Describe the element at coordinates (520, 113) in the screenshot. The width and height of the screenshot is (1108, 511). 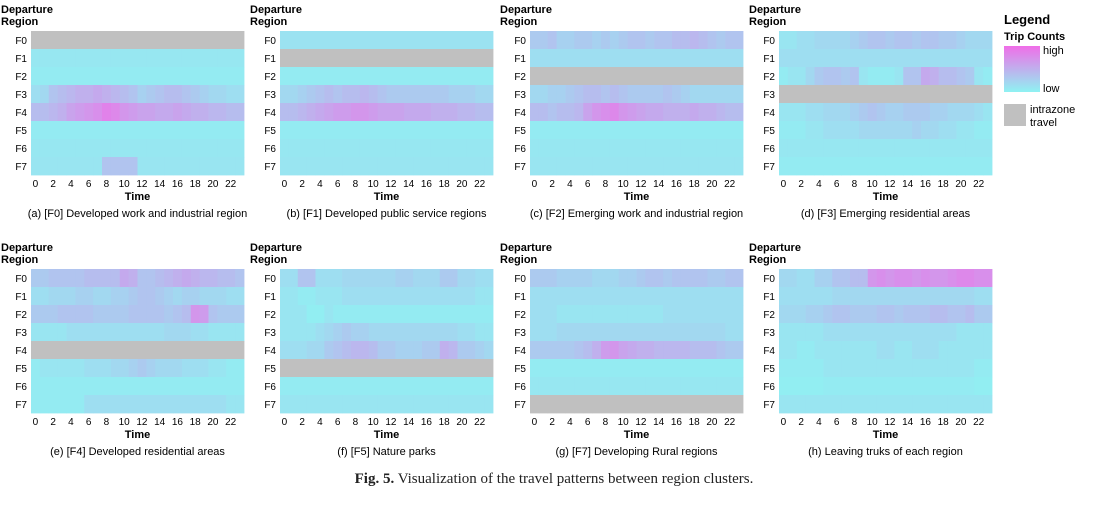
I see `row-label: F4` at that location.